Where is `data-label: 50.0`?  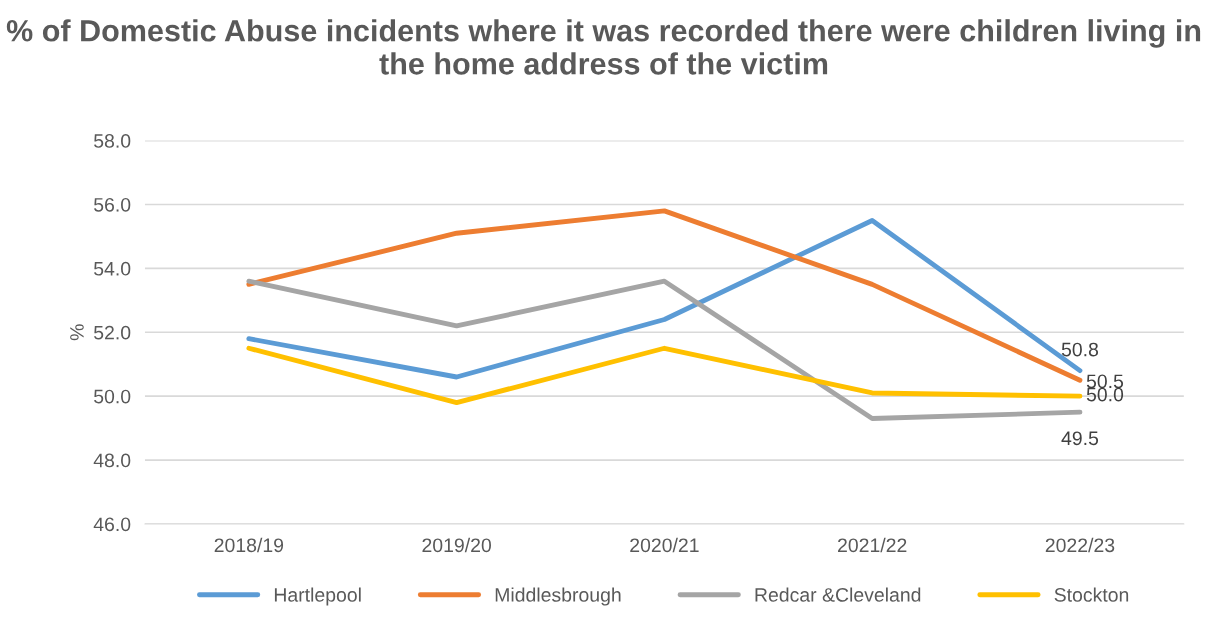
data-label: 50.0 is located at coordinates (1105, 394).